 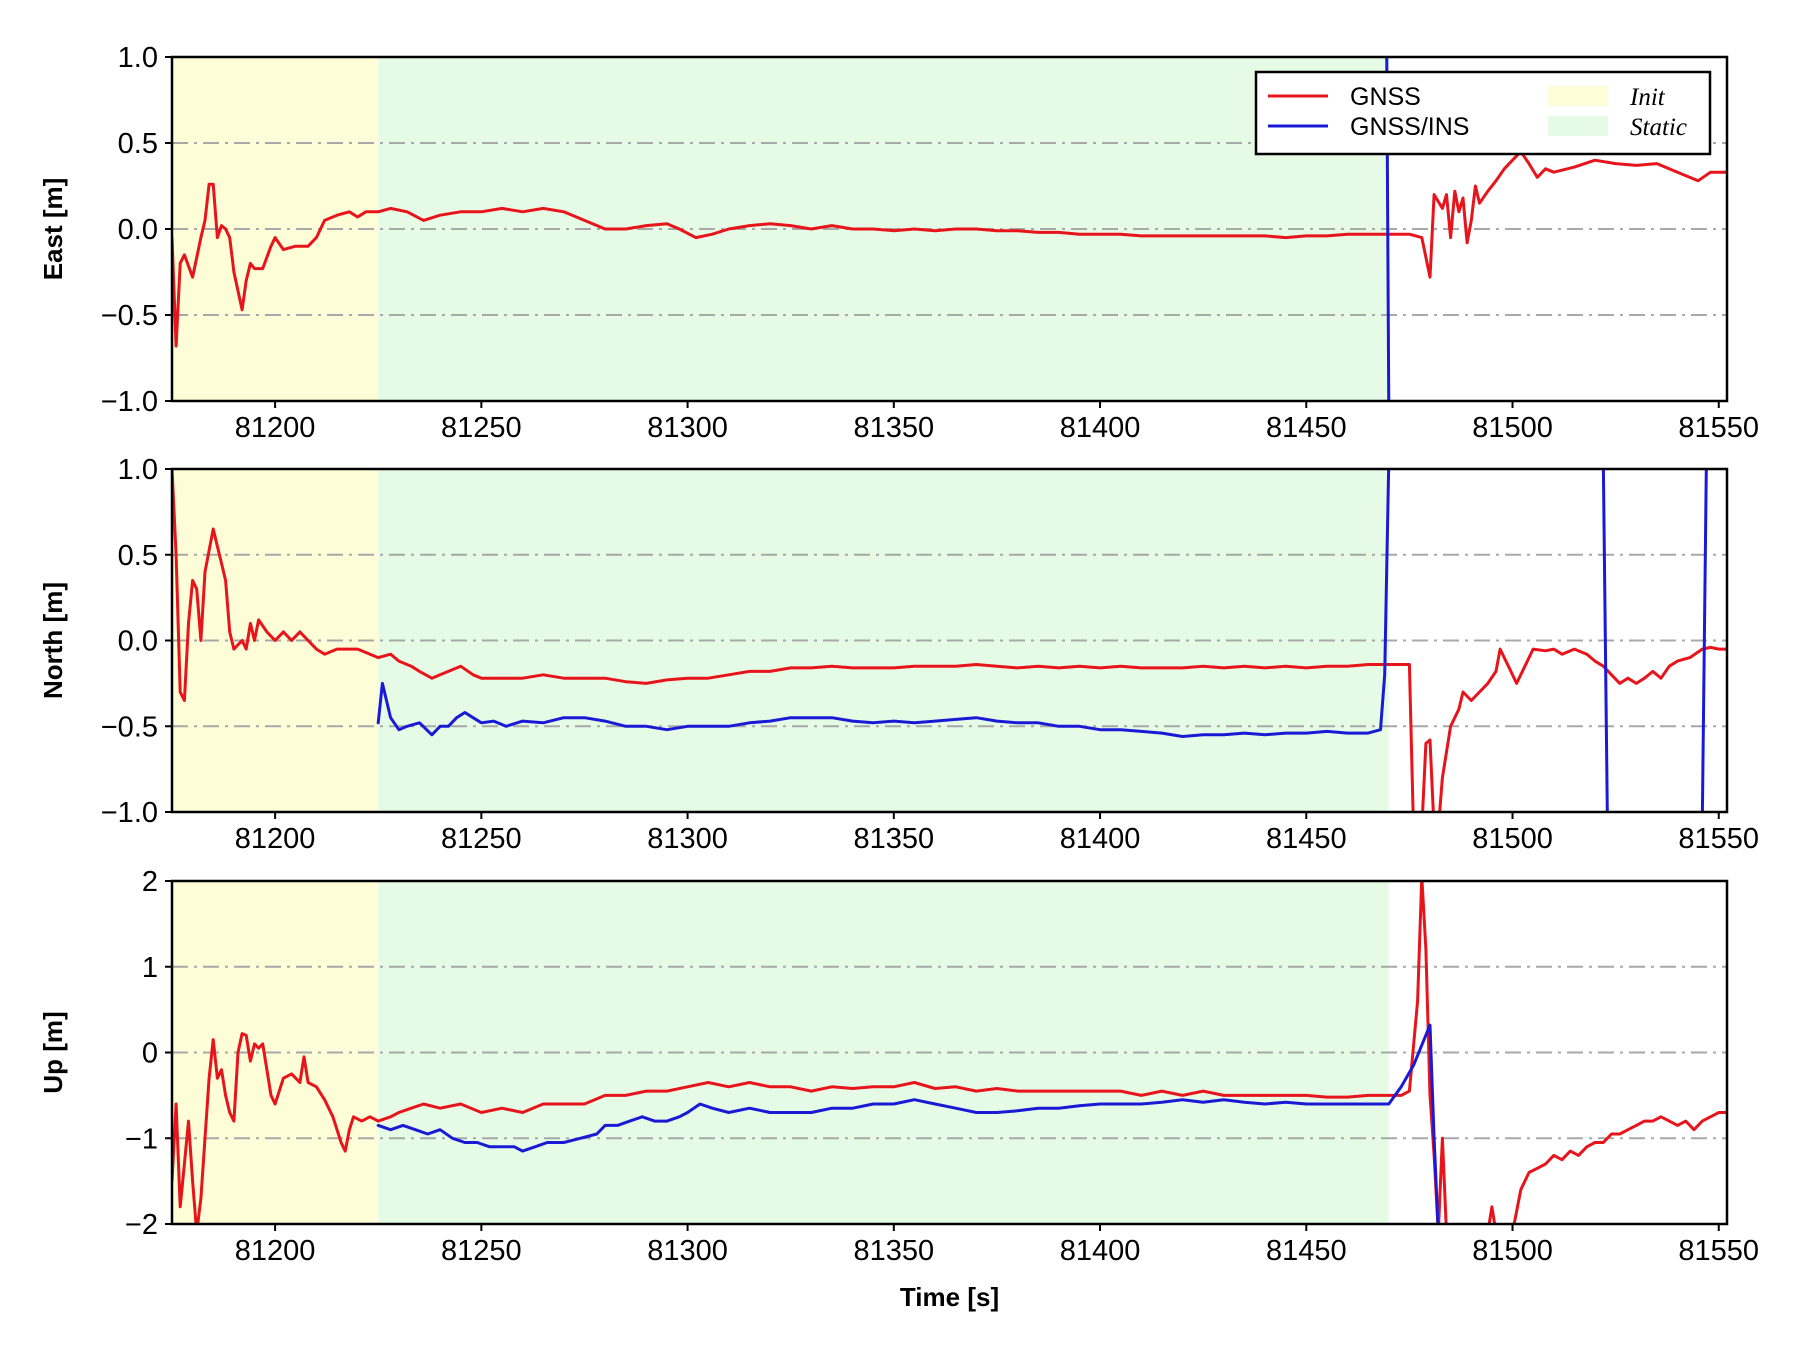 What do you see at coordinates (1409, 127) in the screenshot?
I see `legend-label-gnss-ins: GNSS/INS` at bounding box center [1409, 127].